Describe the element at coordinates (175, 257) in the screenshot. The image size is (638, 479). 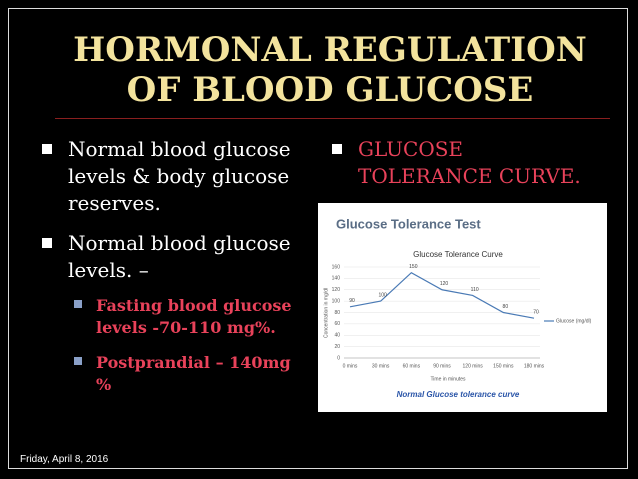
I see `bullet: Normal blood glucose levels. –` at that location.